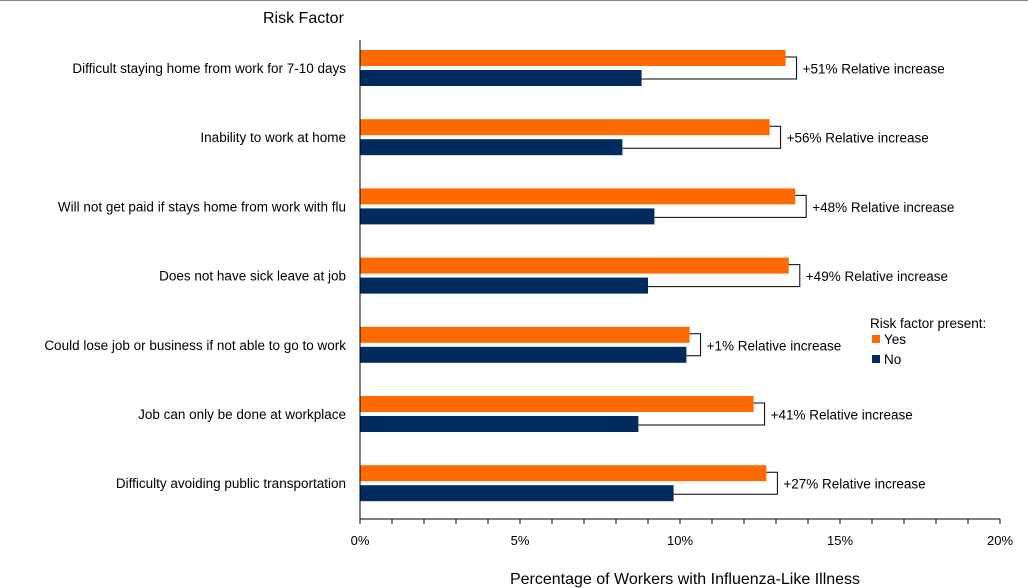 This screenshot has width=1028, height=588. What do you see at coordinates (304, 18) in the screenshot?
I see `y-axis-title: Risk Factor` at bounding box center [304, 18].